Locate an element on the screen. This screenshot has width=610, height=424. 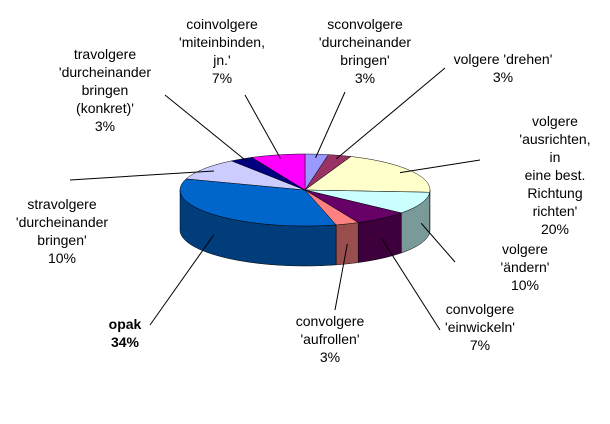
pie-slice-side is located at coordinates (347, 244).